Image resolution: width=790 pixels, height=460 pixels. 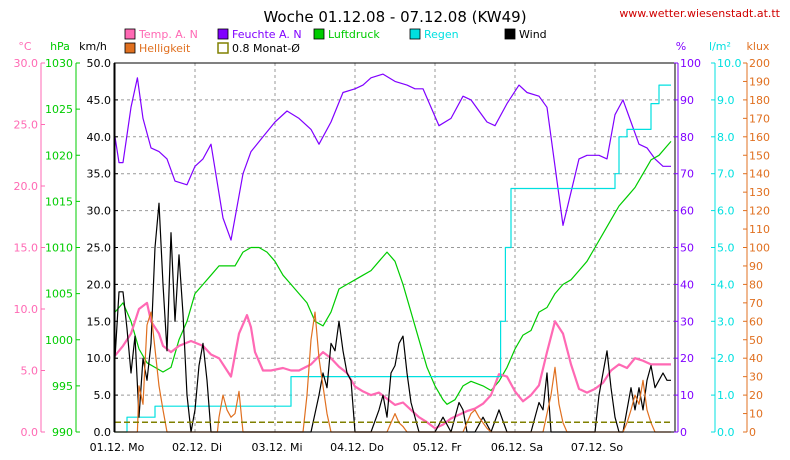 What do you see at coordinates (99, 63) in the screenshot?
I see `axis-tick-label-wind: 50.0` at bounding box center [99, 63].